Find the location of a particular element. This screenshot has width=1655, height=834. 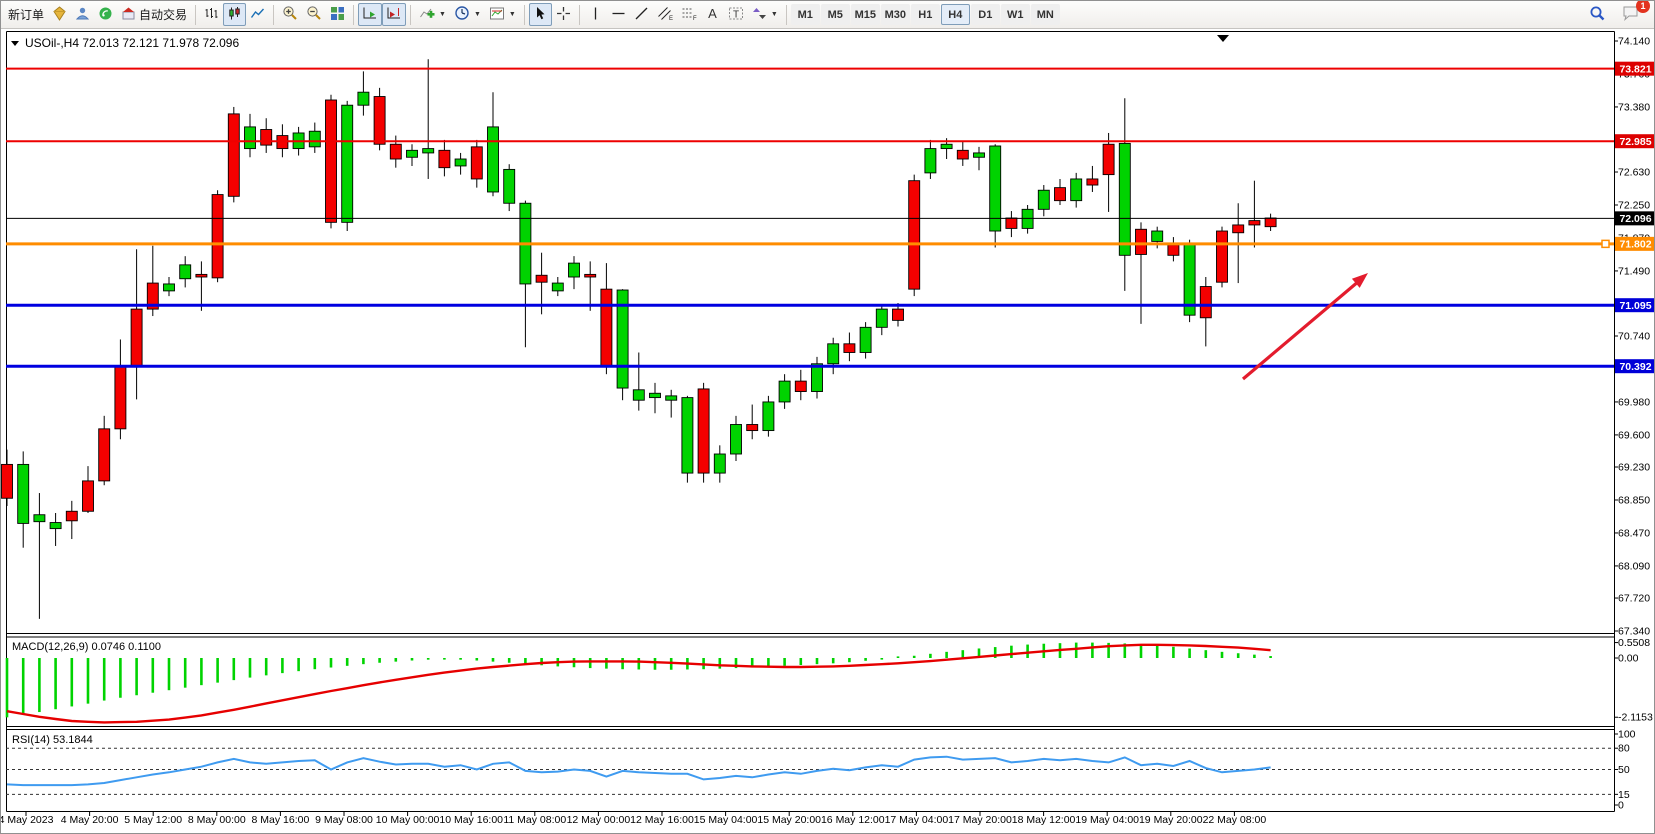

timeframe-m1-button: M1 is located at coordinates (805, 14).